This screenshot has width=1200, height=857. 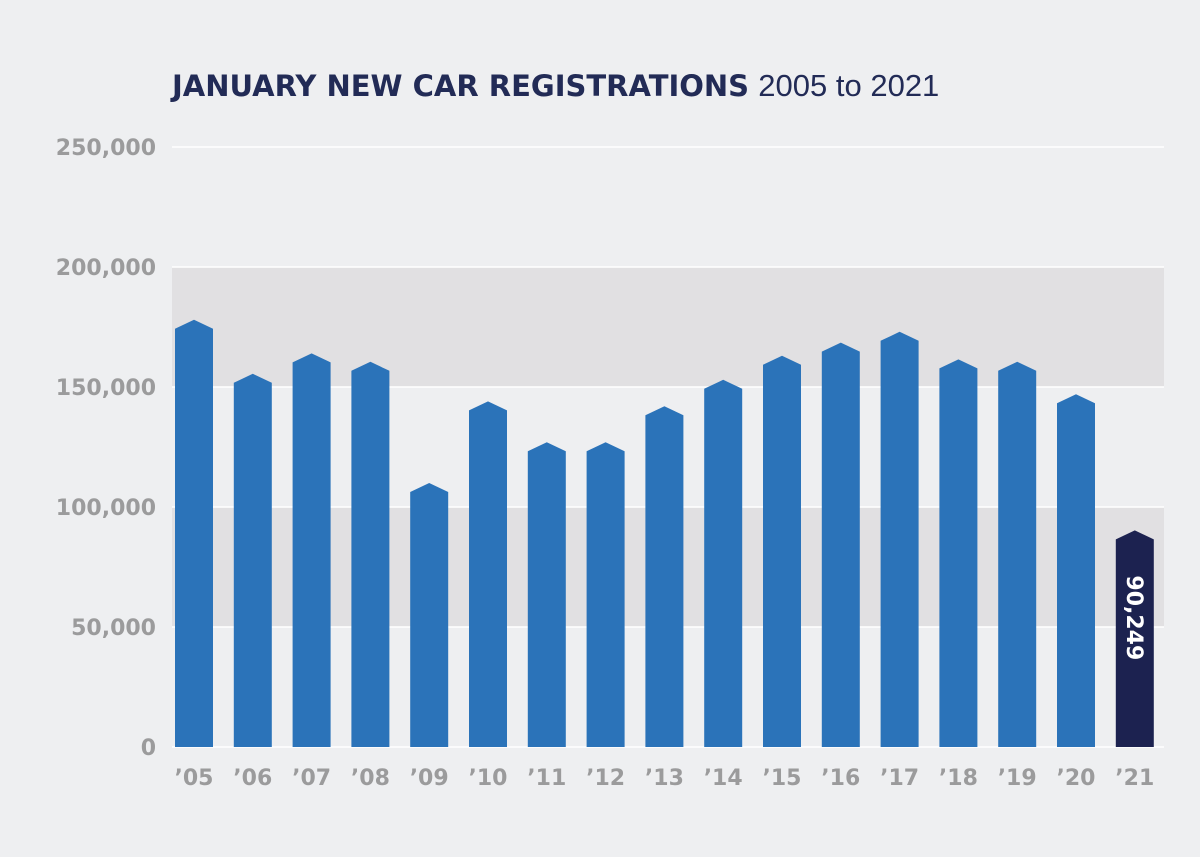 What do you see at coordinates (106, 388) in the screenshot?
I see `y-tick-label: 150,000` at bounding box center [106, 388].